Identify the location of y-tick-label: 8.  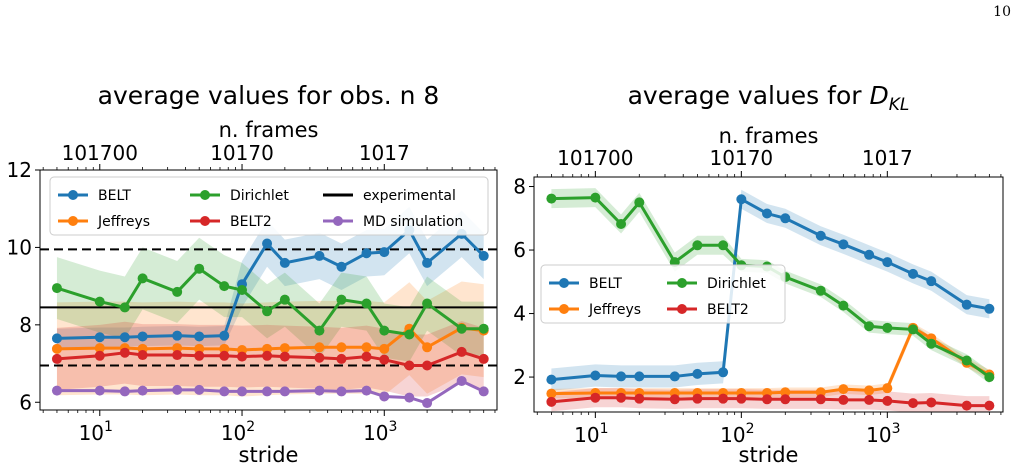
(25, 325).